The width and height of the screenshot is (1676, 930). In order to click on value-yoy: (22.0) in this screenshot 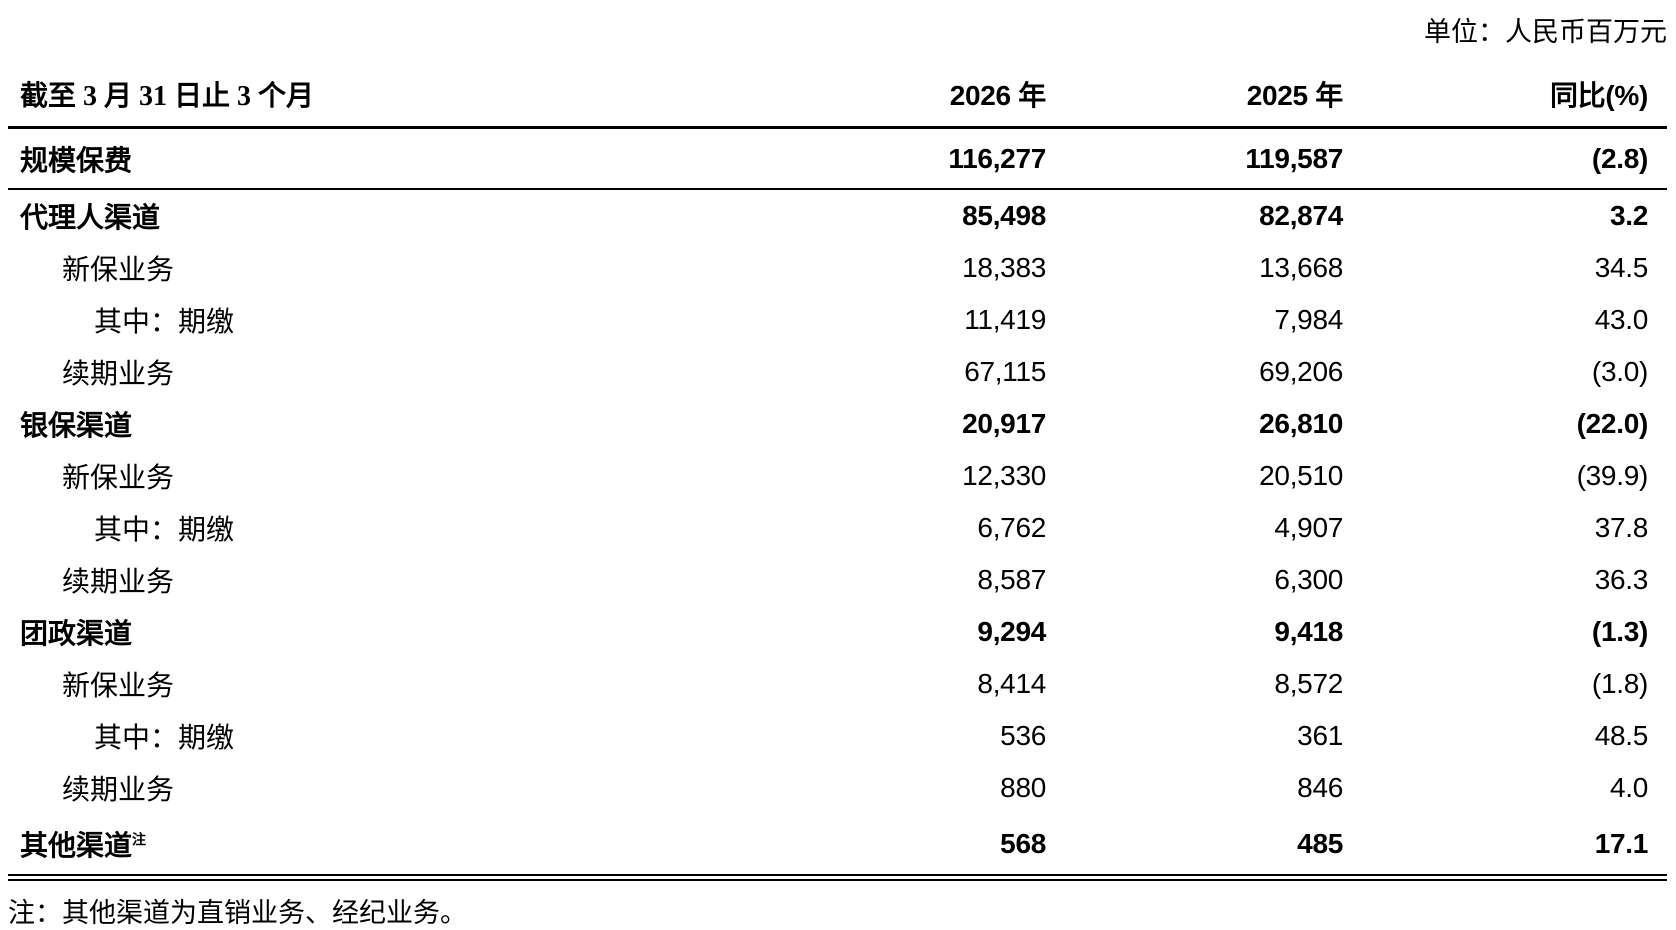, I will do `click(1612, 424)`.